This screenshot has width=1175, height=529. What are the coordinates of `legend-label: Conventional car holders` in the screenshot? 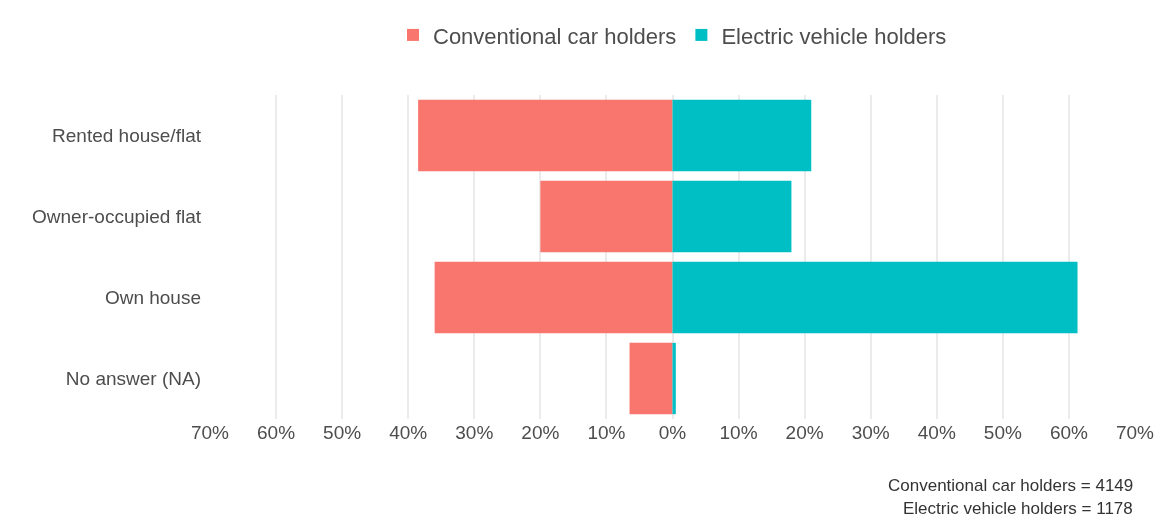 It's located at (555, 36).